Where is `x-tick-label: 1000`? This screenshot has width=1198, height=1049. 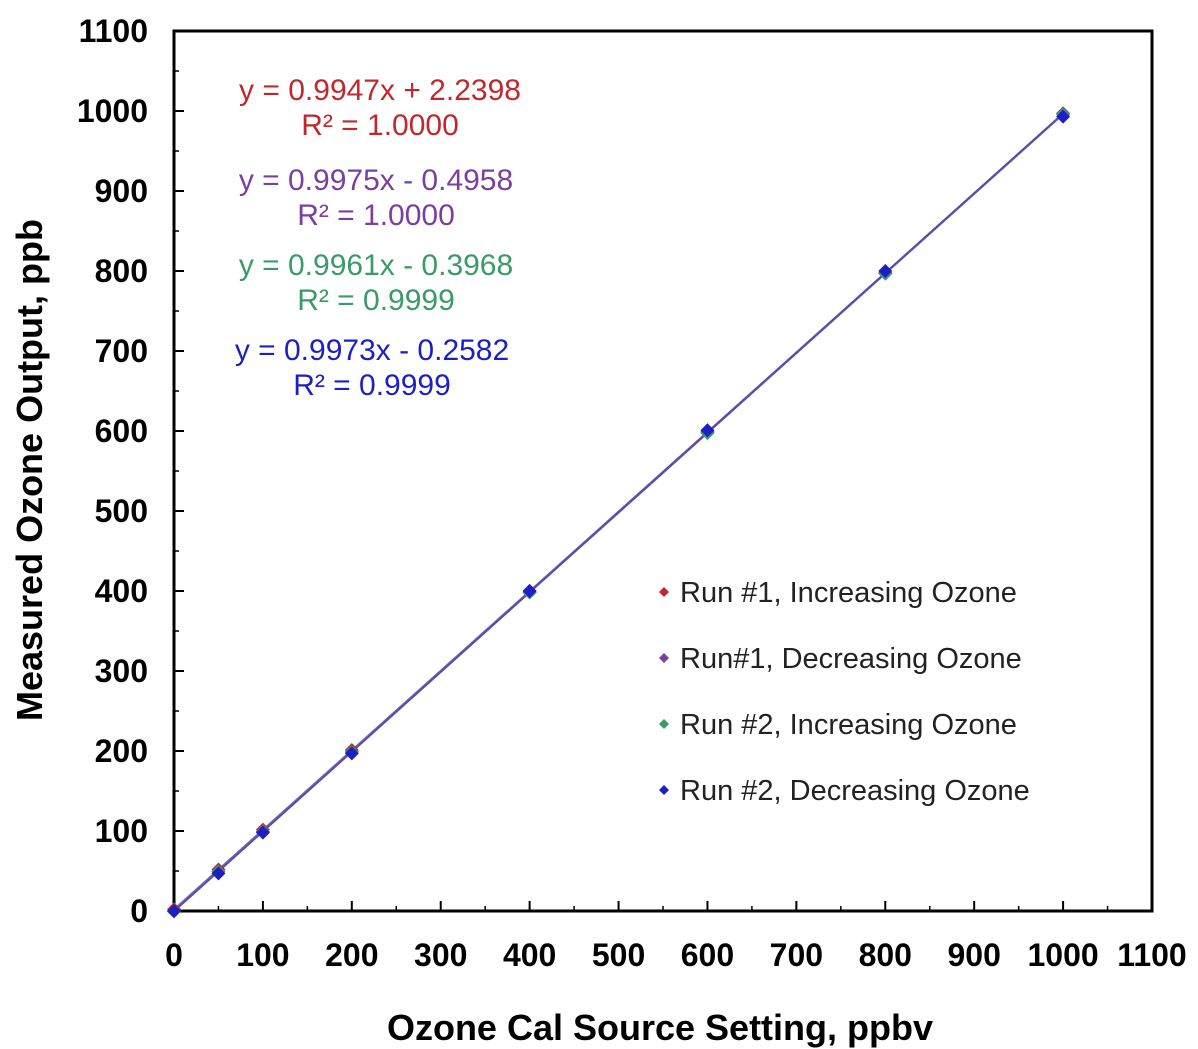 x-tick-label: 1000 is located at coordinates (1062, 955).